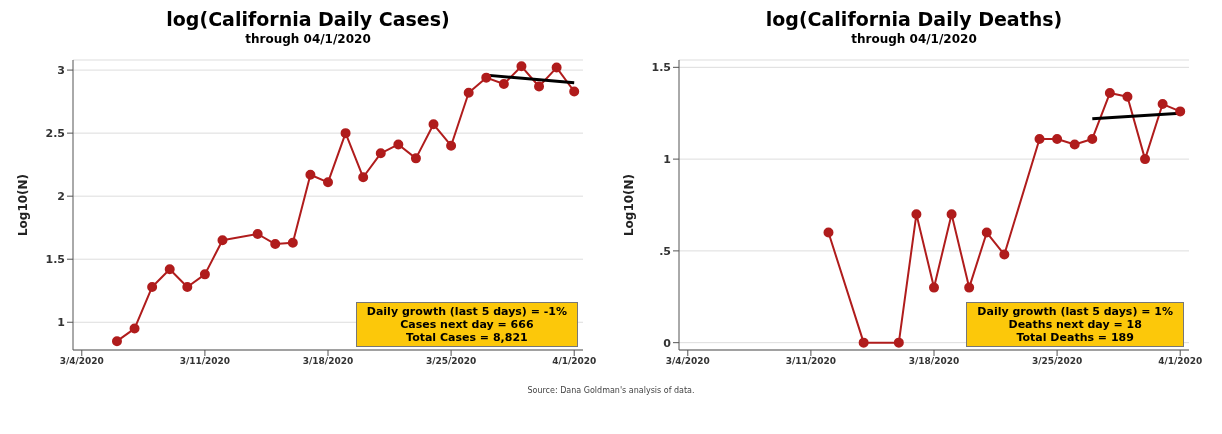 This screenshot has height=434, width=1222. Describe the element at coordinates (61, 70) in the screenshot. I see `y-tick-label: 3` at that location.